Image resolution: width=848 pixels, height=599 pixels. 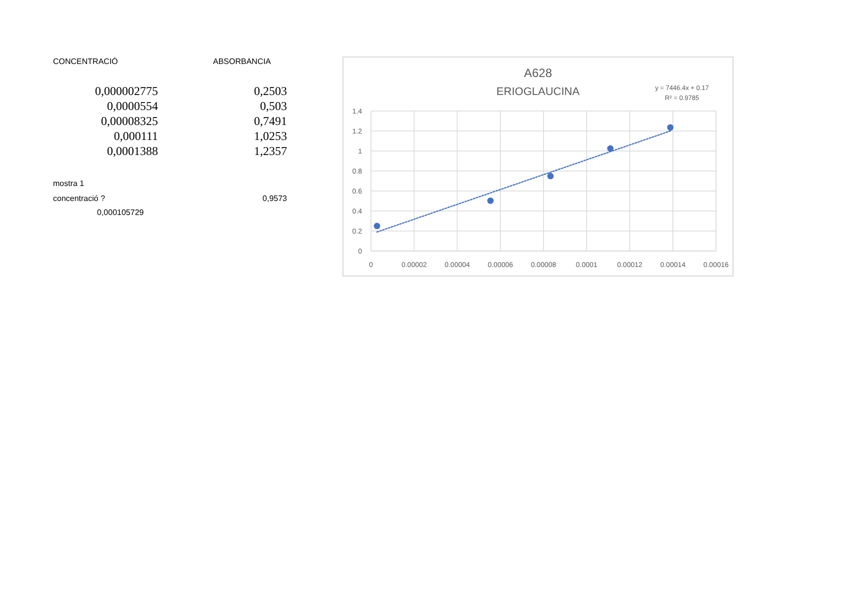 I want to click on text: 0,000105729, so click(x=120, y=212).